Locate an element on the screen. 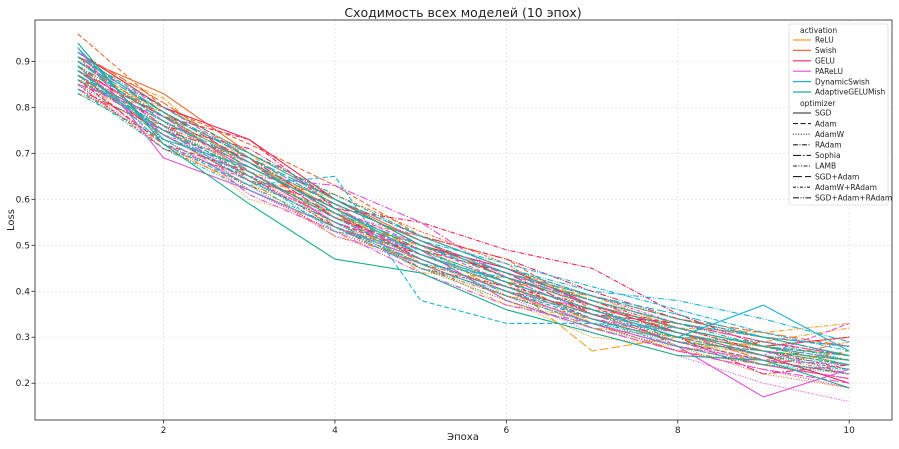 Image resolution: width=899 pixels, height=449 pixels. x-tick-label: 10 is located at coordinates (849, 431).